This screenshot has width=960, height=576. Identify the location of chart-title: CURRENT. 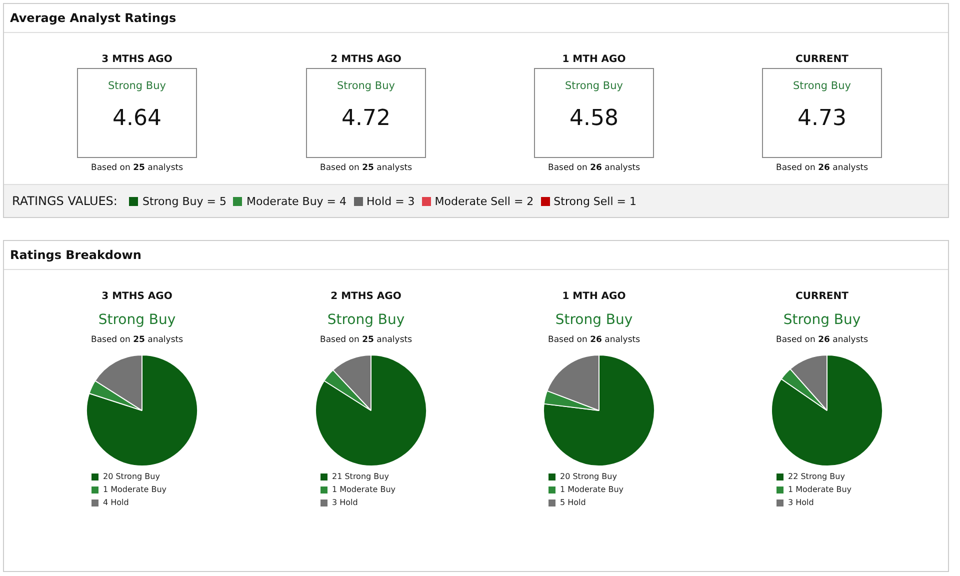
(822, 296).